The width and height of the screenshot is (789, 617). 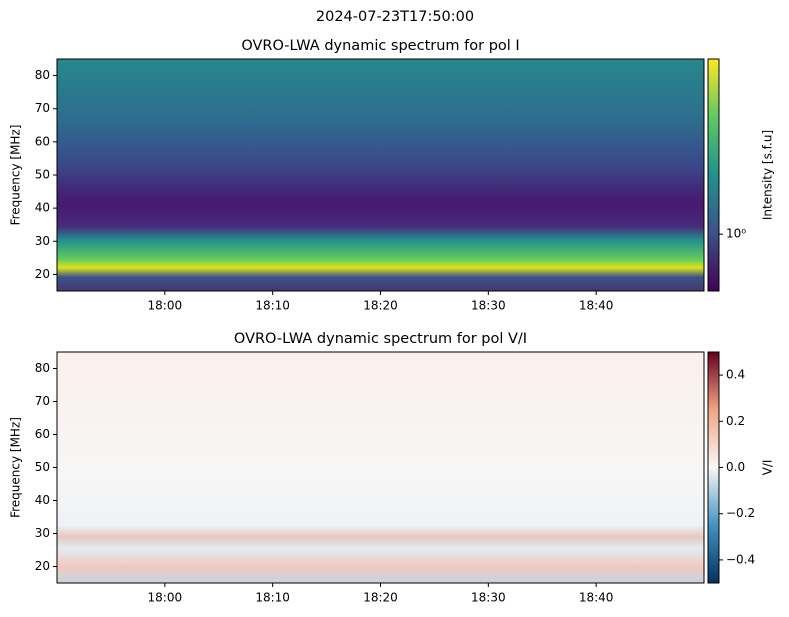 I want to click on colorbar-tick-label: 0.2, so click(x=735, y=421).